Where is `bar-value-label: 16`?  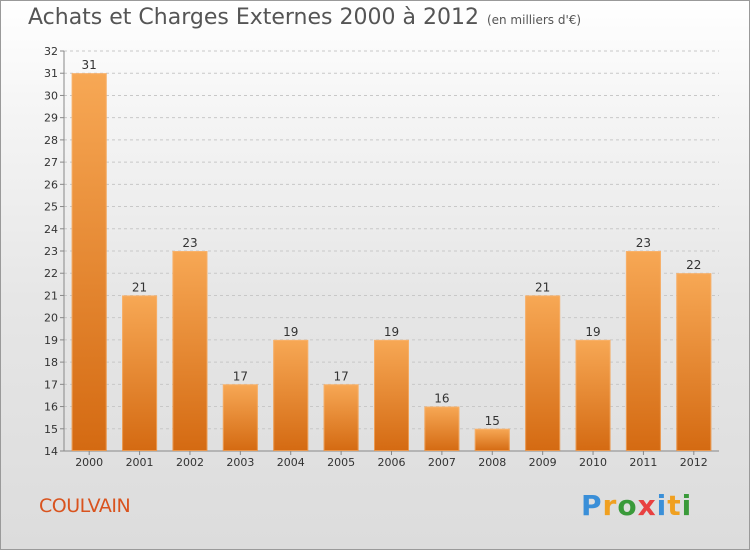
bar-value-label: 16 is located at coordinates (441, 399).